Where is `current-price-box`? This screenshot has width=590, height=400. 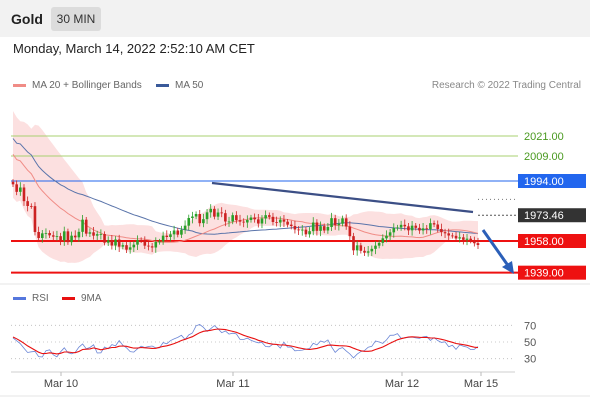
current-price-box is located at coordinates (552, 215).